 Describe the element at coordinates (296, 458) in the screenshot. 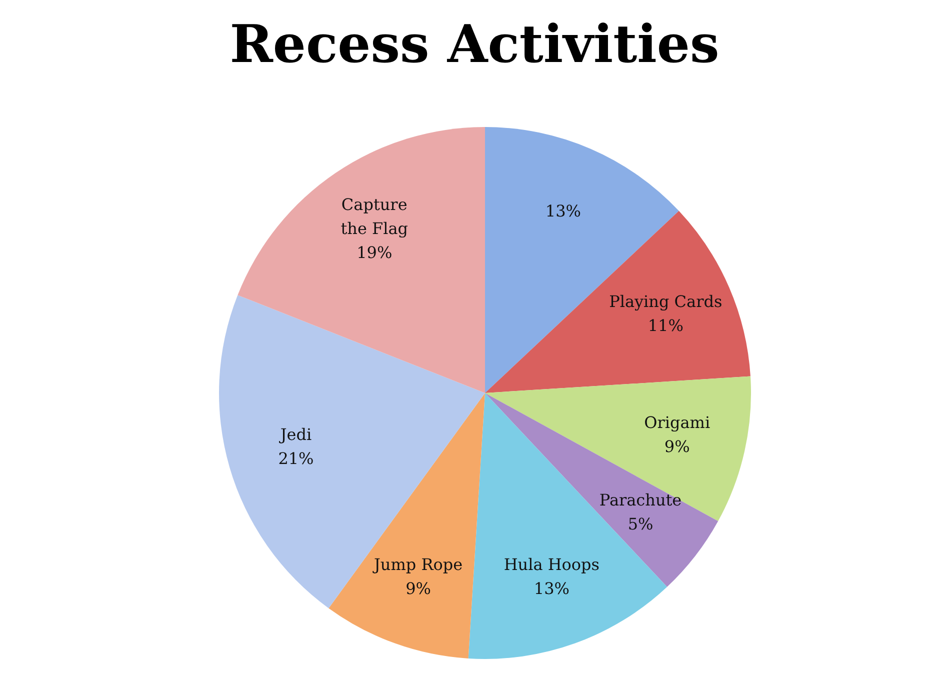

I see `data-label: 21%` at that location.